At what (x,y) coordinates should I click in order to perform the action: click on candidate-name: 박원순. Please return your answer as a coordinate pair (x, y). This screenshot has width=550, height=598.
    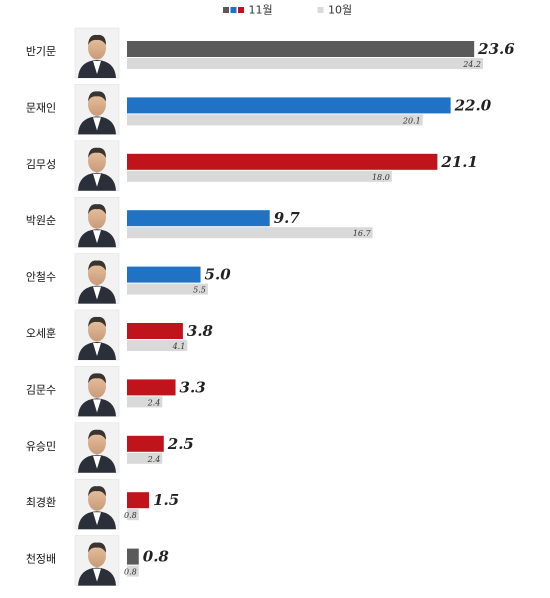
    Looking at the image, I should click on (41, 220).